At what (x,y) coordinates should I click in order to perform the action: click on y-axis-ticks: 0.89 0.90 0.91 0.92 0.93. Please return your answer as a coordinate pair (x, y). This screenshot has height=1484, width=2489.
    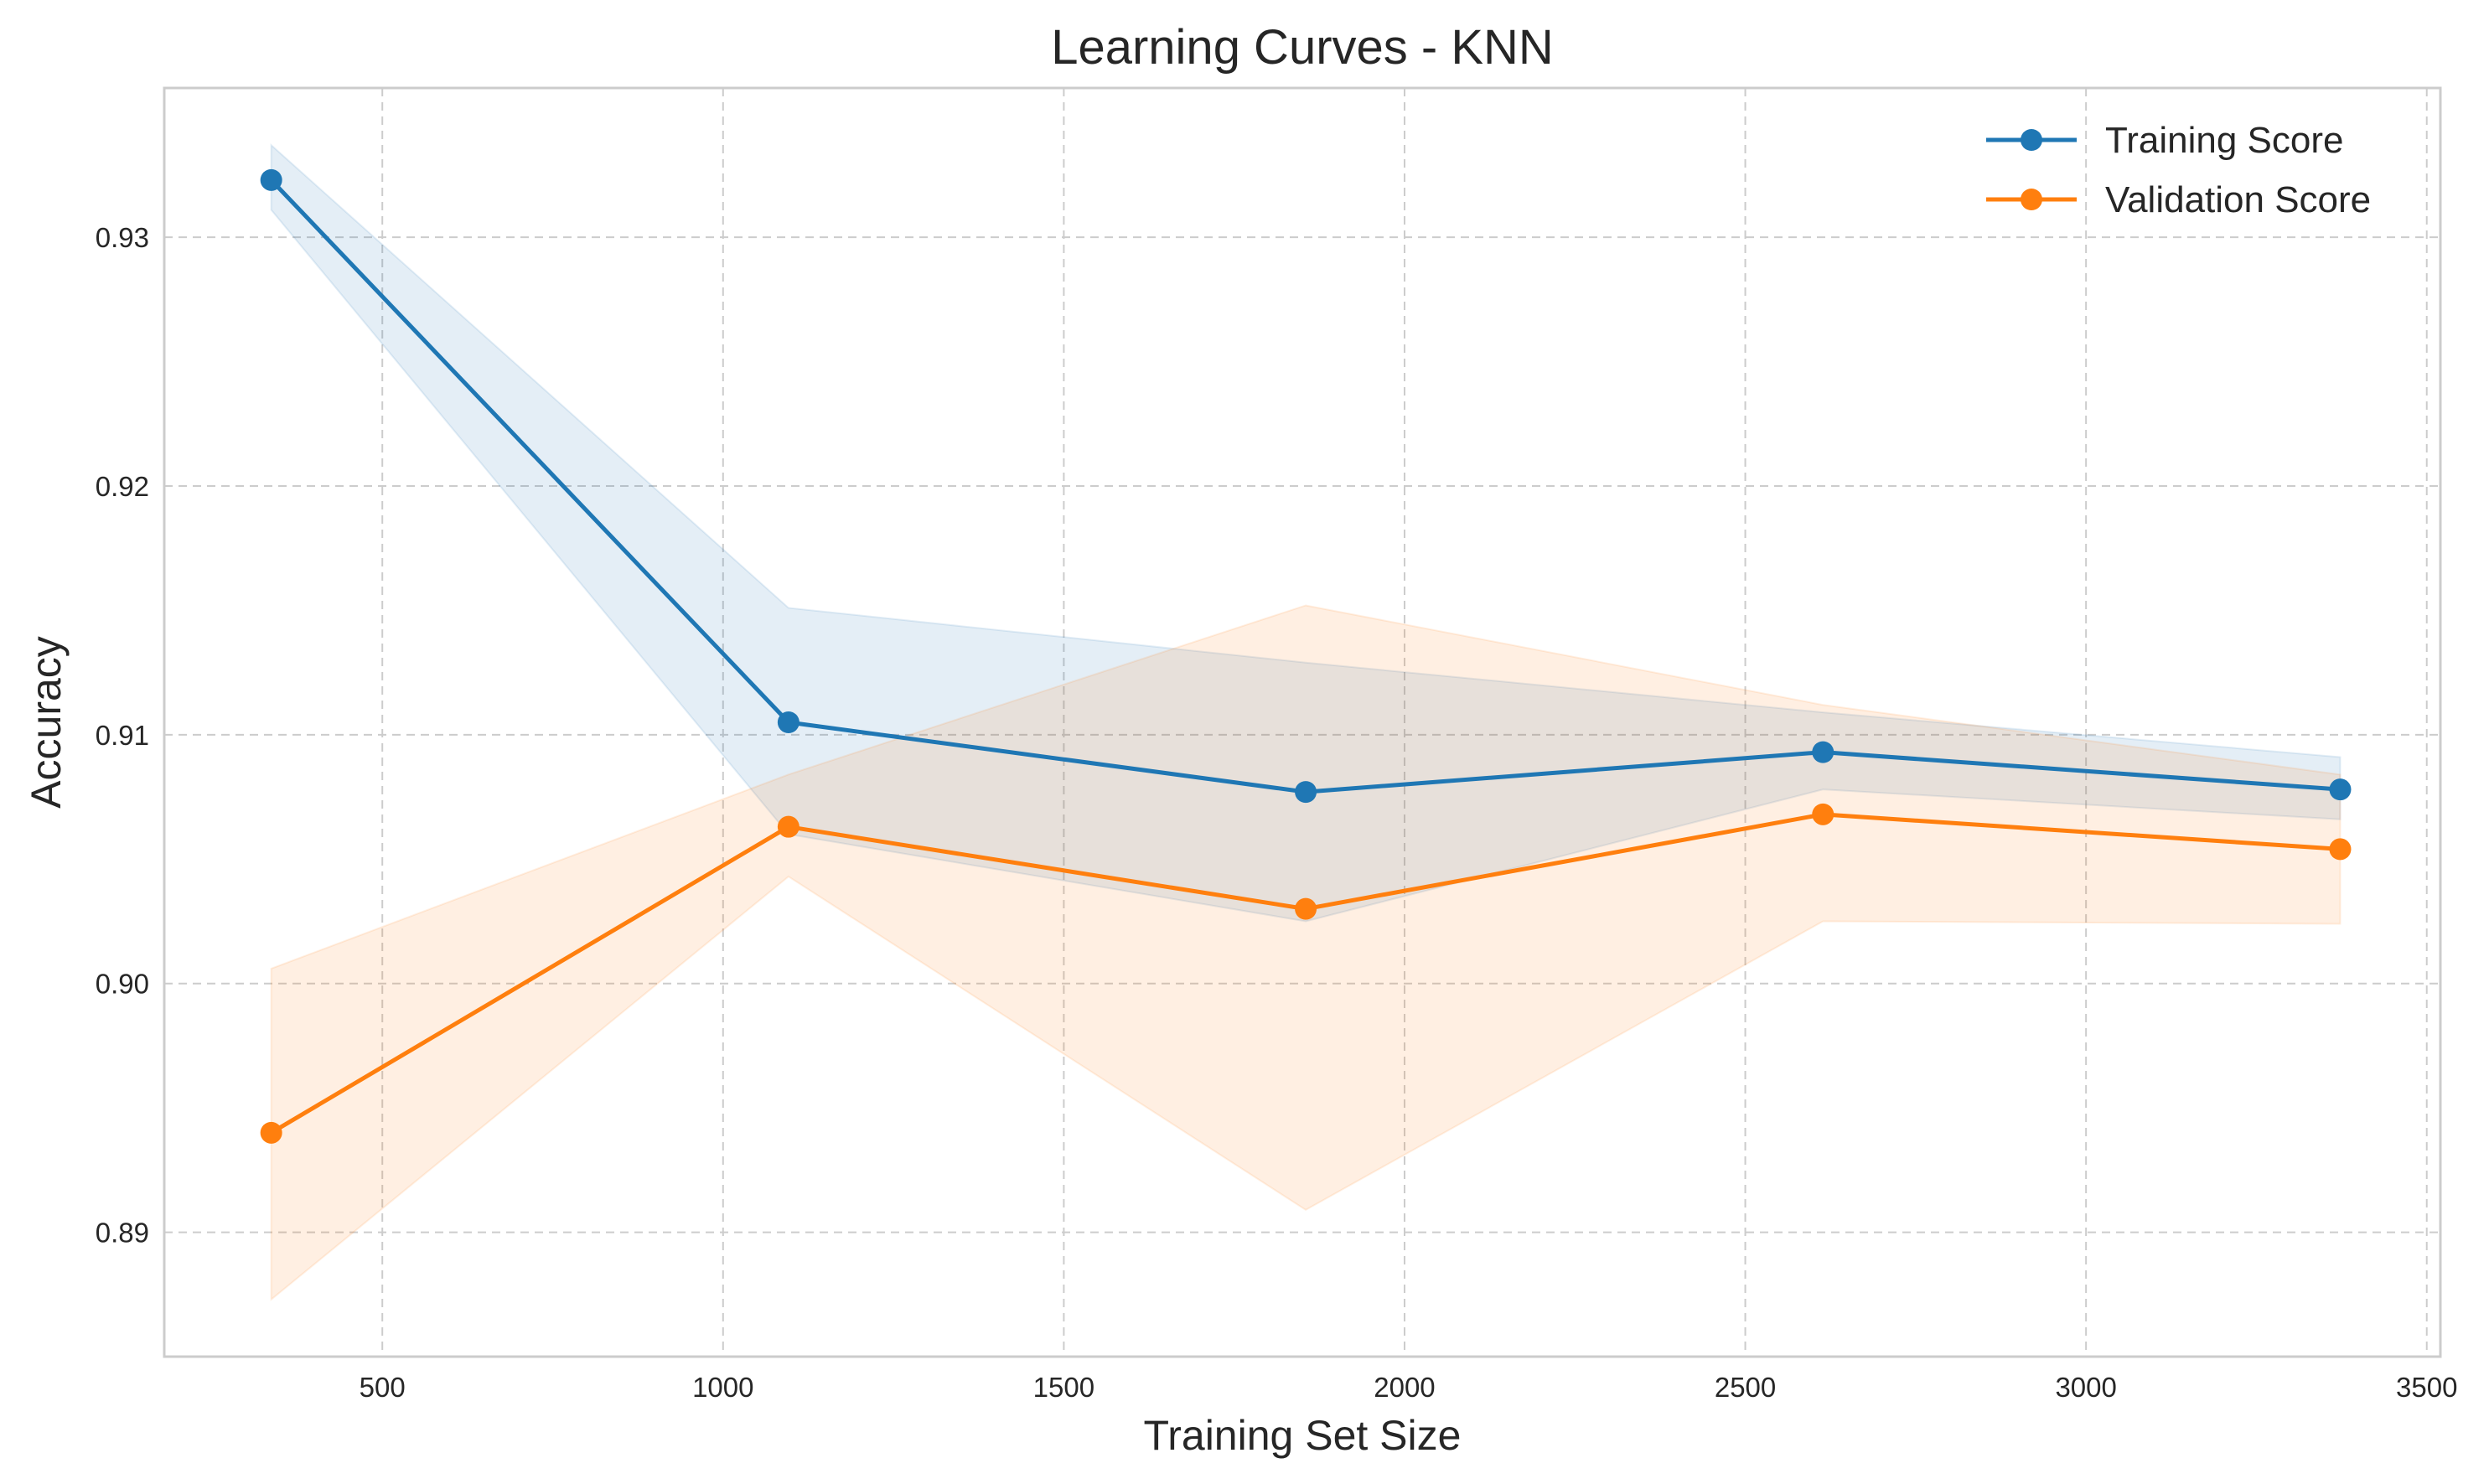
    Looking at the image, I should click on (122, 735).